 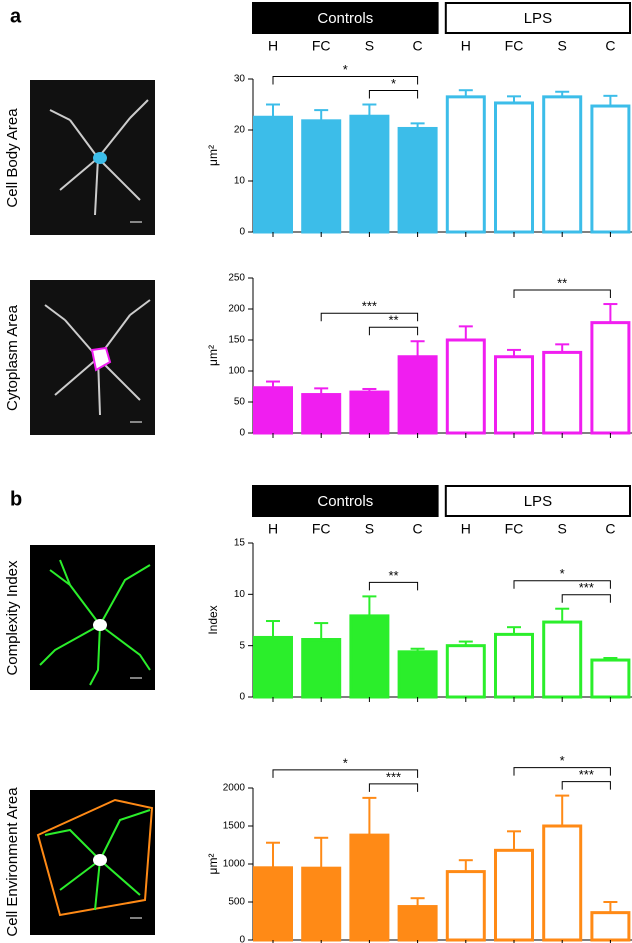 I want to click on y-tick-label: 500, so click(x=236, y=902).